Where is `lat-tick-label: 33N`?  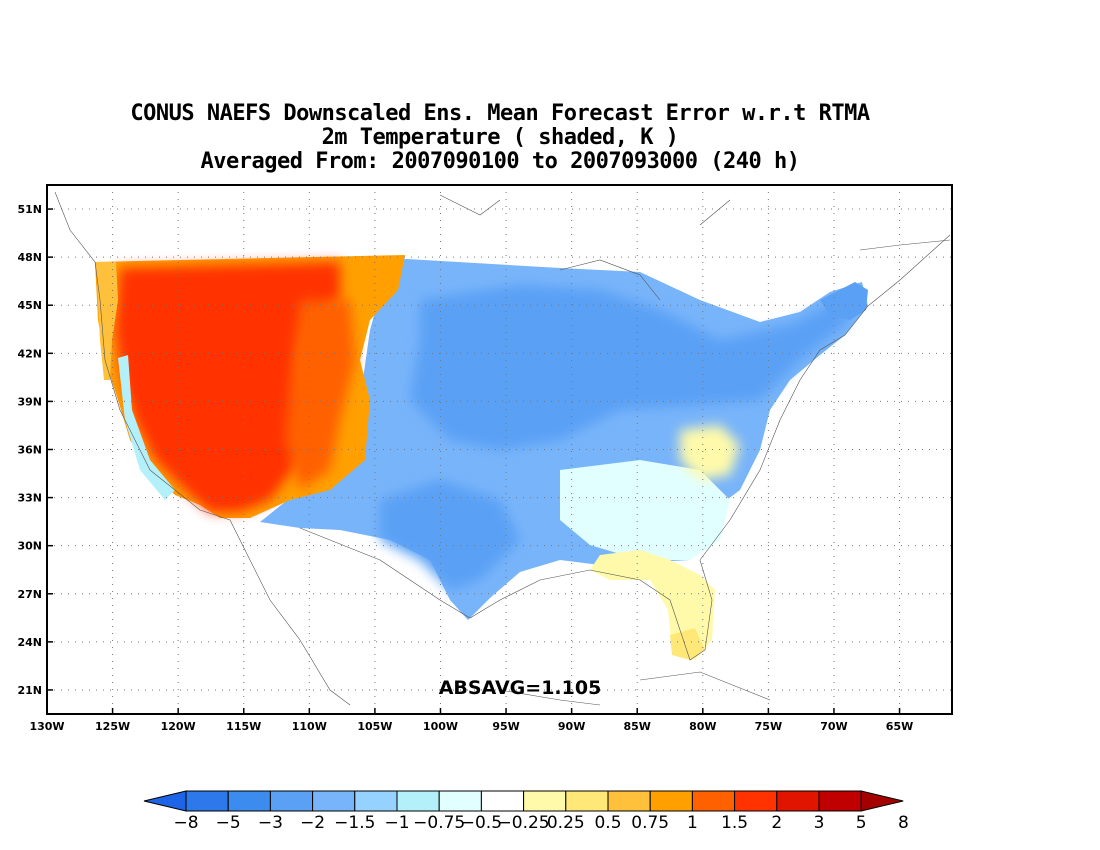 lat-tick-label: 33N is located at coordinates (29, 498).